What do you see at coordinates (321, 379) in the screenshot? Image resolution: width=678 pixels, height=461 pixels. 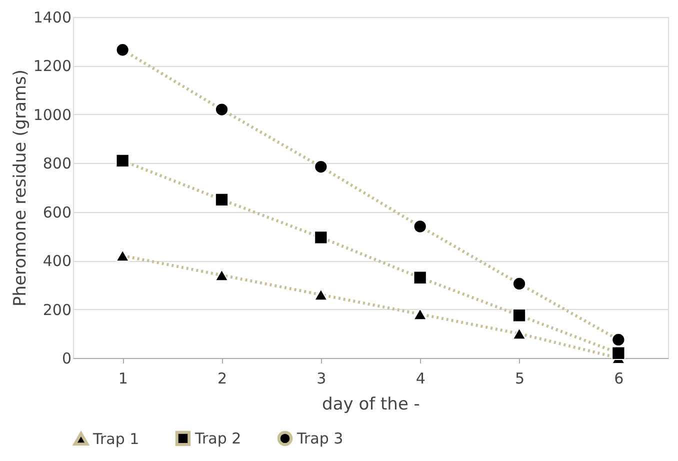 I see `x-tick-label: 3` at bounding box center [321, 379].